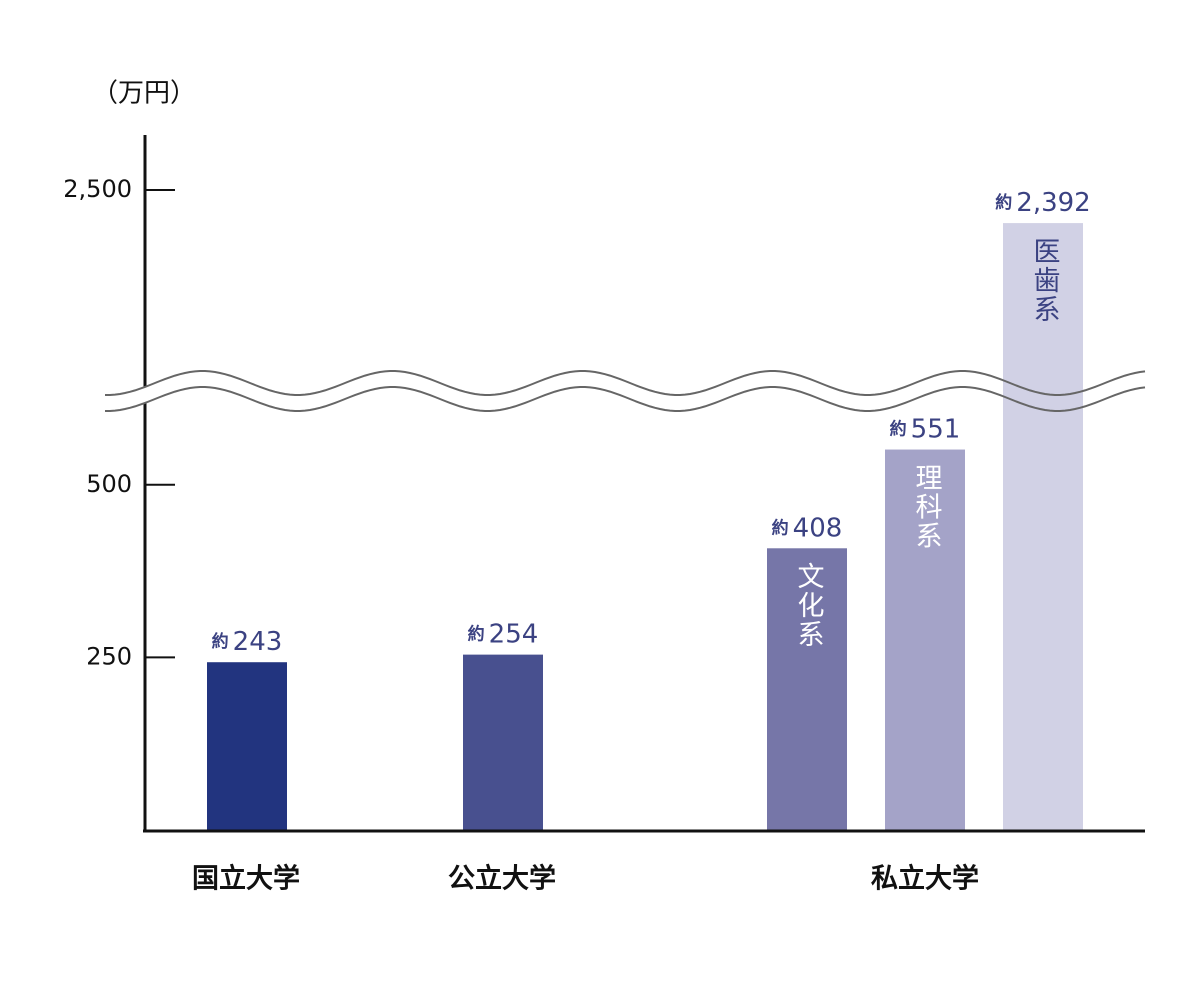 This screenshot has height=1000, width=1200. Describe the element at coordinates (936, 429) in the screenshot. I see `value-number: 551` at that location.